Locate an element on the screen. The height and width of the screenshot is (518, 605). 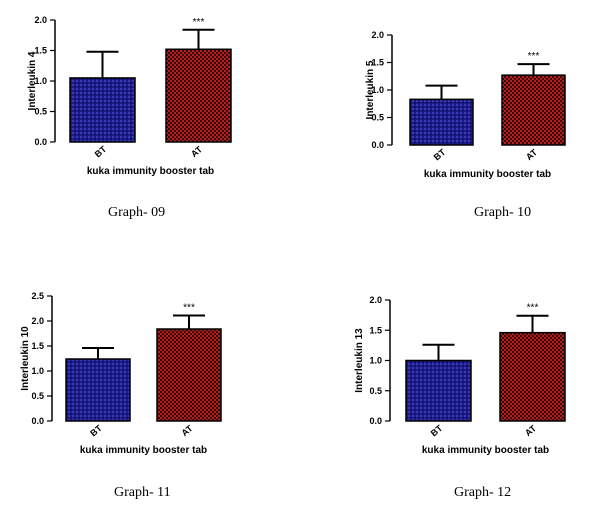
y-axis-label: Interleukin 5 is located at coordinates (370, 89).